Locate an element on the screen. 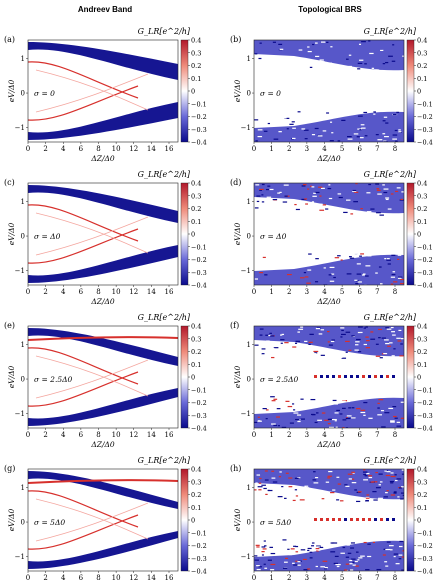 This screenshot has width=440, height=584. x-tick-label: 14 is located at coordinates (151, 149).